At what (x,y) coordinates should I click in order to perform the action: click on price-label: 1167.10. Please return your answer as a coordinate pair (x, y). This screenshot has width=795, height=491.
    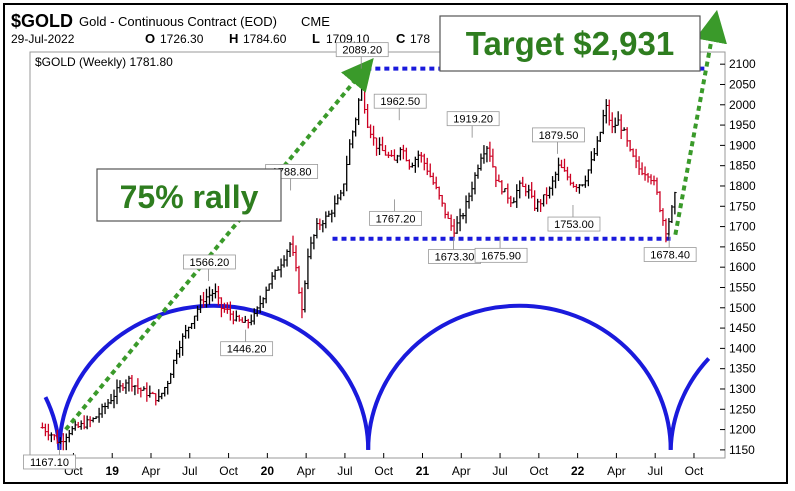
    Looking at the image, I should click on (49, 463).